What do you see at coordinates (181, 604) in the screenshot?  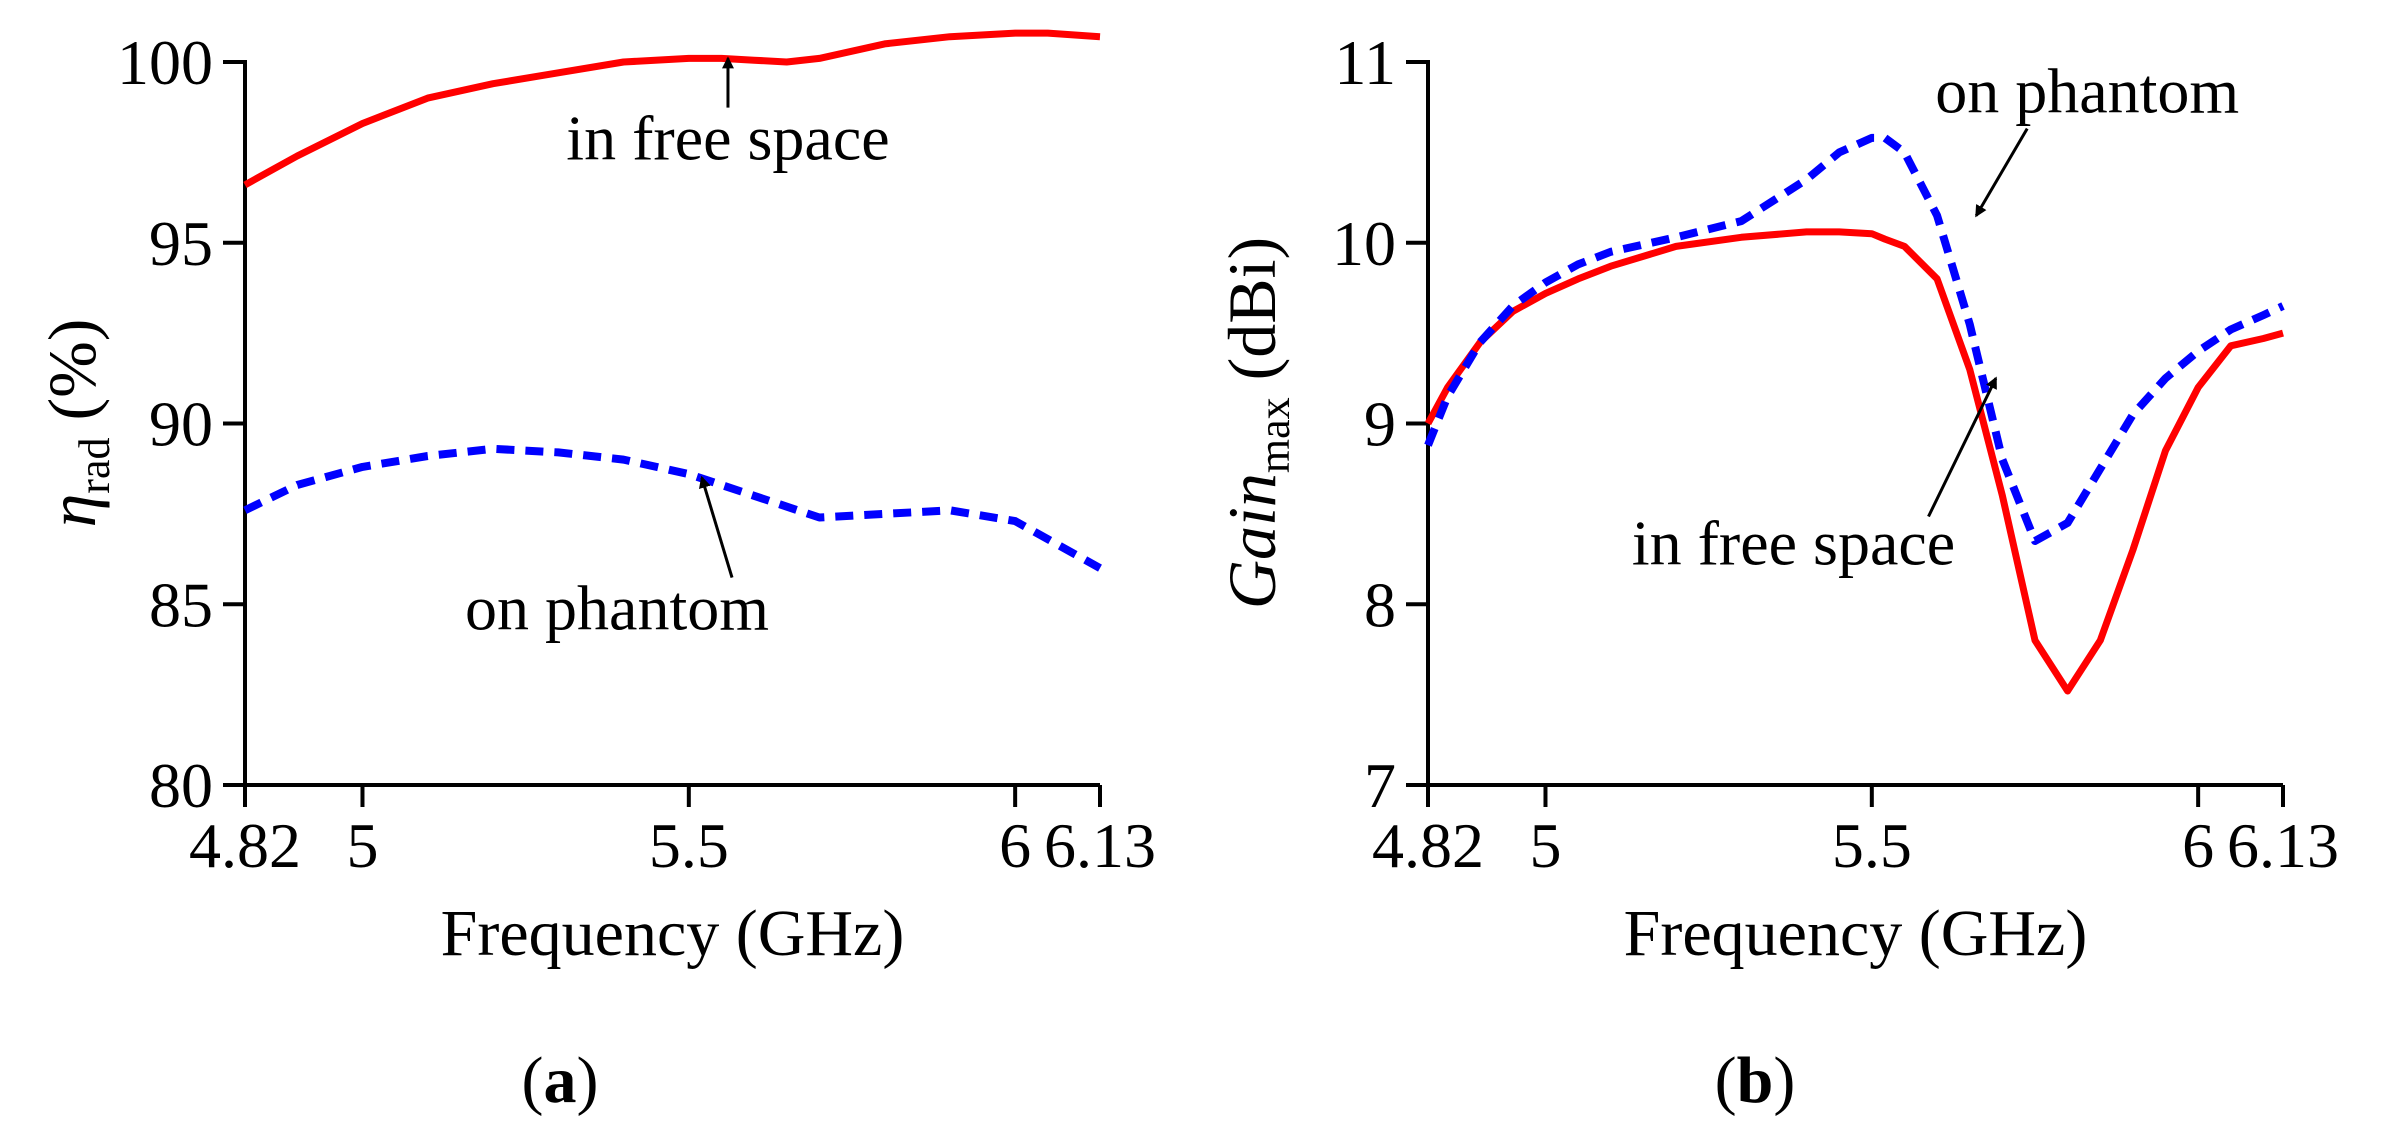 I see `y-tick-label: 85` at bounding box center [181, 604].